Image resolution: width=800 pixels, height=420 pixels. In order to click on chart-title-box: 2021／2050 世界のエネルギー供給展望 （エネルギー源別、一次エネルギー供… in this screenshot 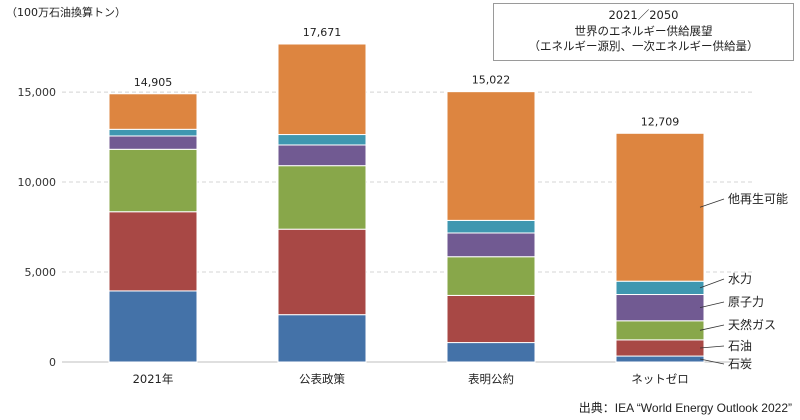, I will do `click(643, 32)`.